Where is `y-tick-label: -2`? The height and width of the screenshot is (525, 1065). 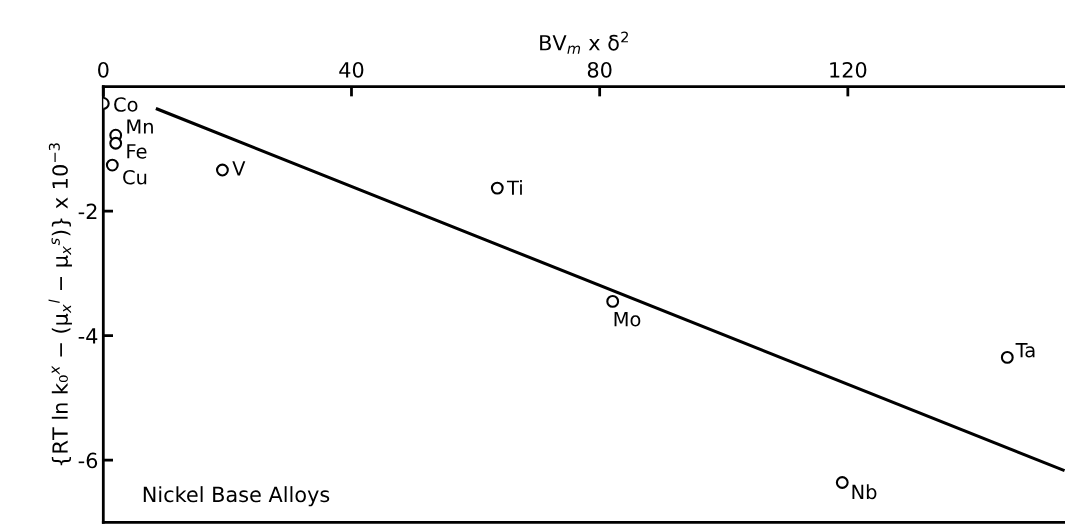 y-tick-label: -2 is located at coordinates (87, 211).